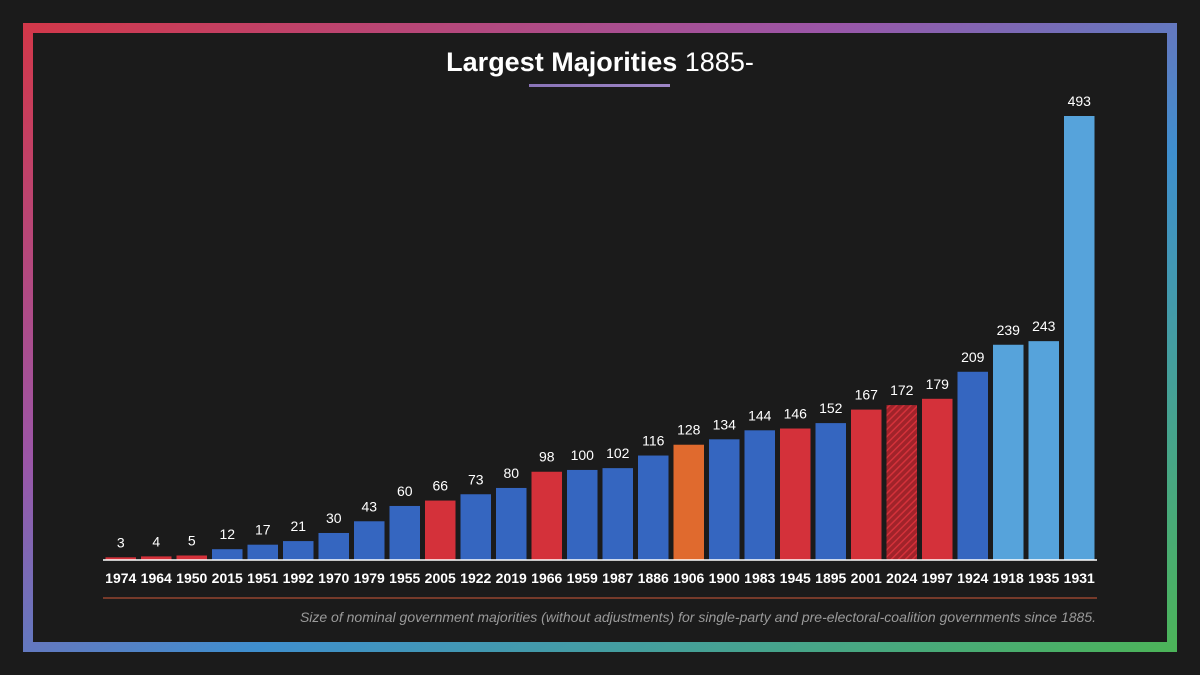 This screenshot has height=675, width=1200. Describe the element at coordinates (298, 578) in the screenshot. I see `tick-label-1992: 1992` at that location.